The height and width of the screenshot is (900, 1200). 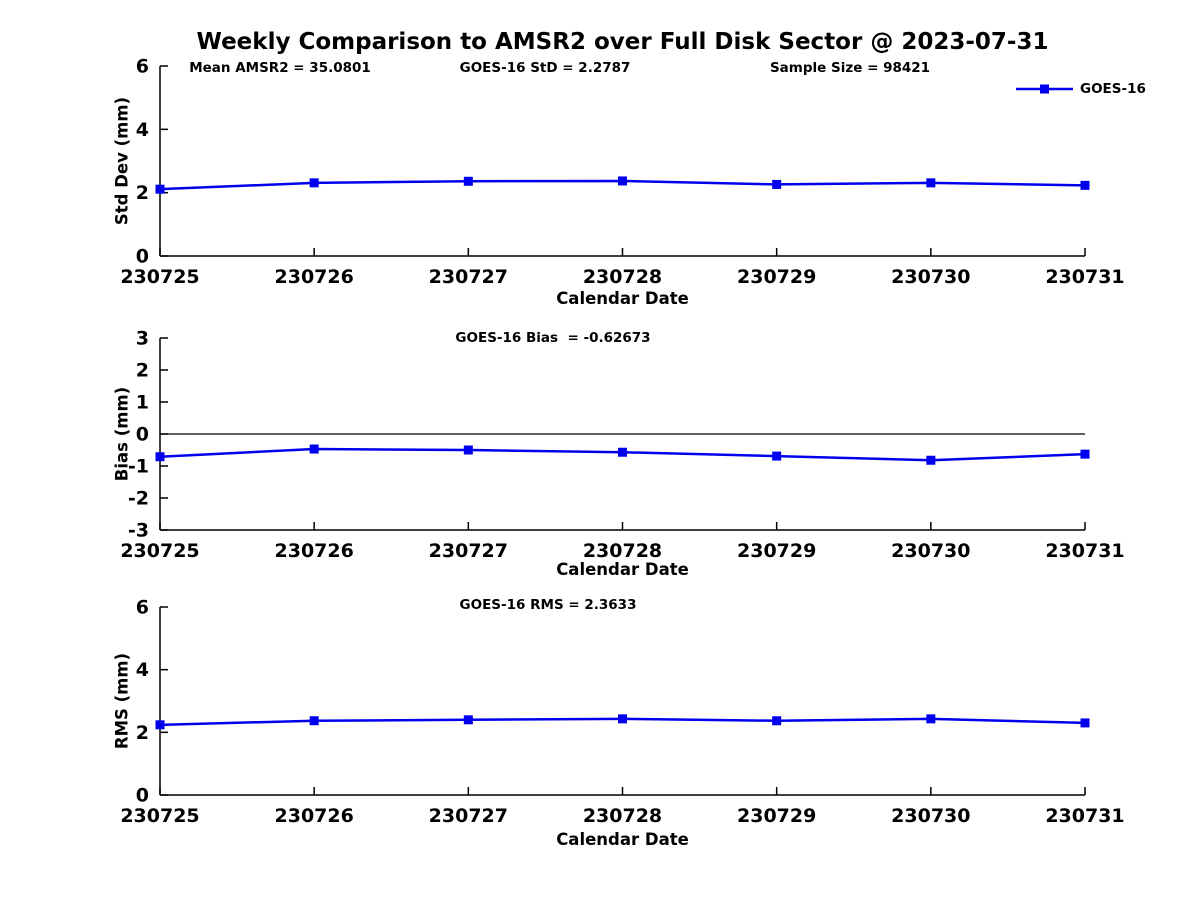 What do you see at coordinates (776, 551) in the screenshot?
I see `bias-x-tick-label: 230729` at bounding box center [776, 551].